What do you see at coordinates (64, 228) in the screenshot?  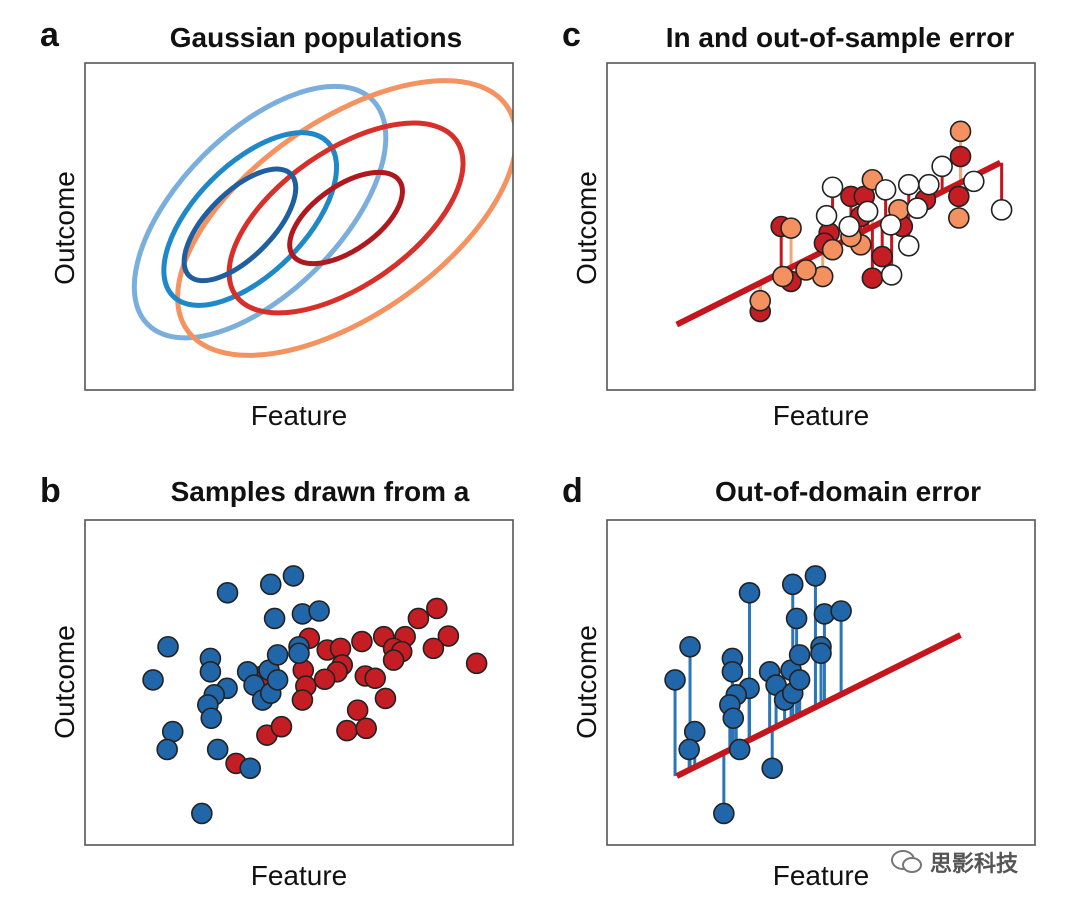 I see `panel-a-ylabel: Outcome` at bounding box center [64, 228].